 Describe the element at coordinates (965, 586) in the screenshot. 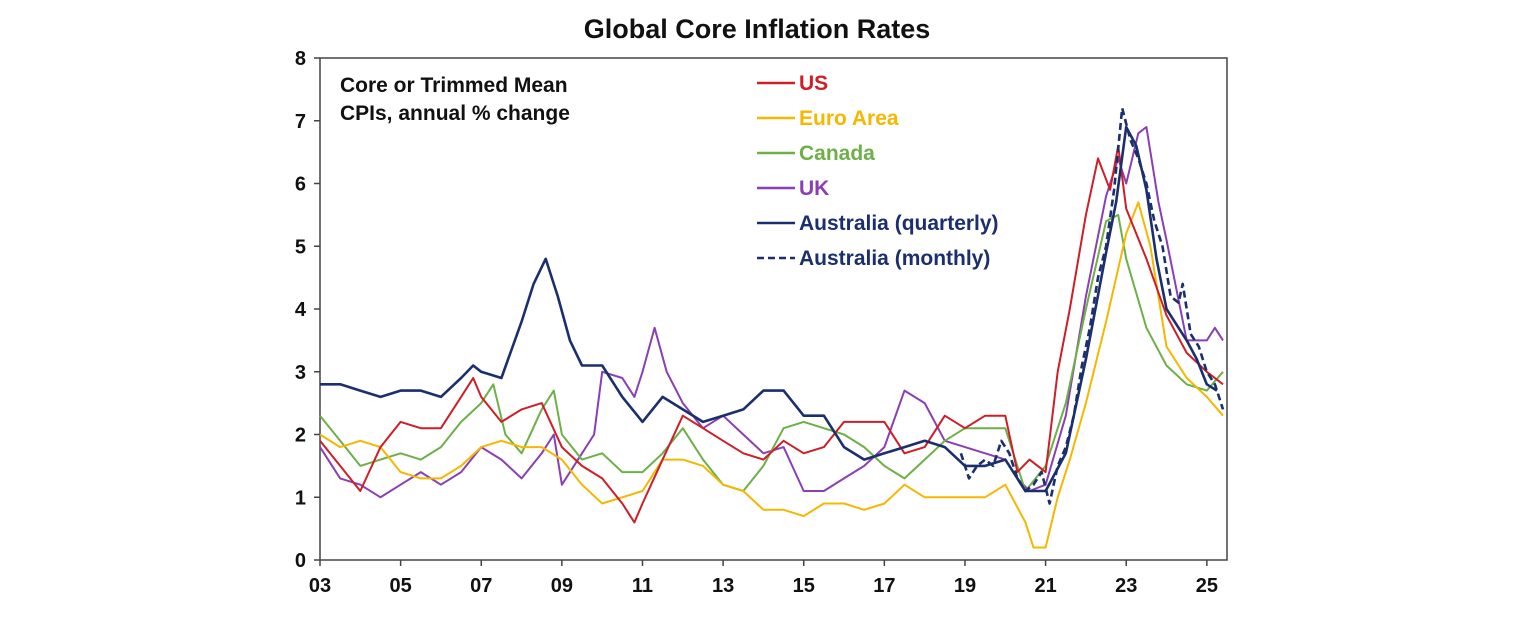

I see `x-tick-label: 19` at that location.